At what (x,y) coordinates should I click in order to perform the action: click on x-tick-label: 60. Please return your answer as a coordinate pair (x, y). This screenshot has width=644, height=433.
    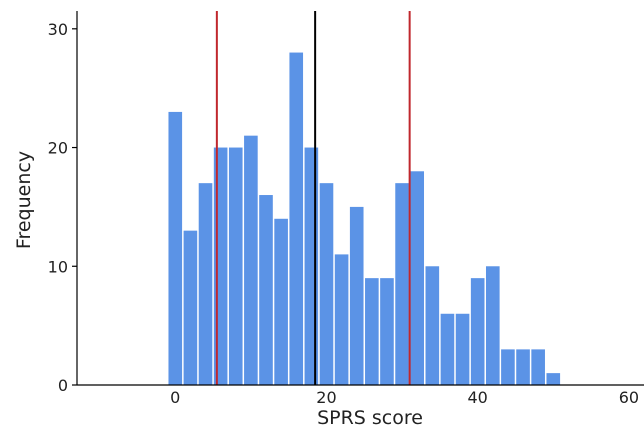
    Looking at the image, I should click on (629, 397).